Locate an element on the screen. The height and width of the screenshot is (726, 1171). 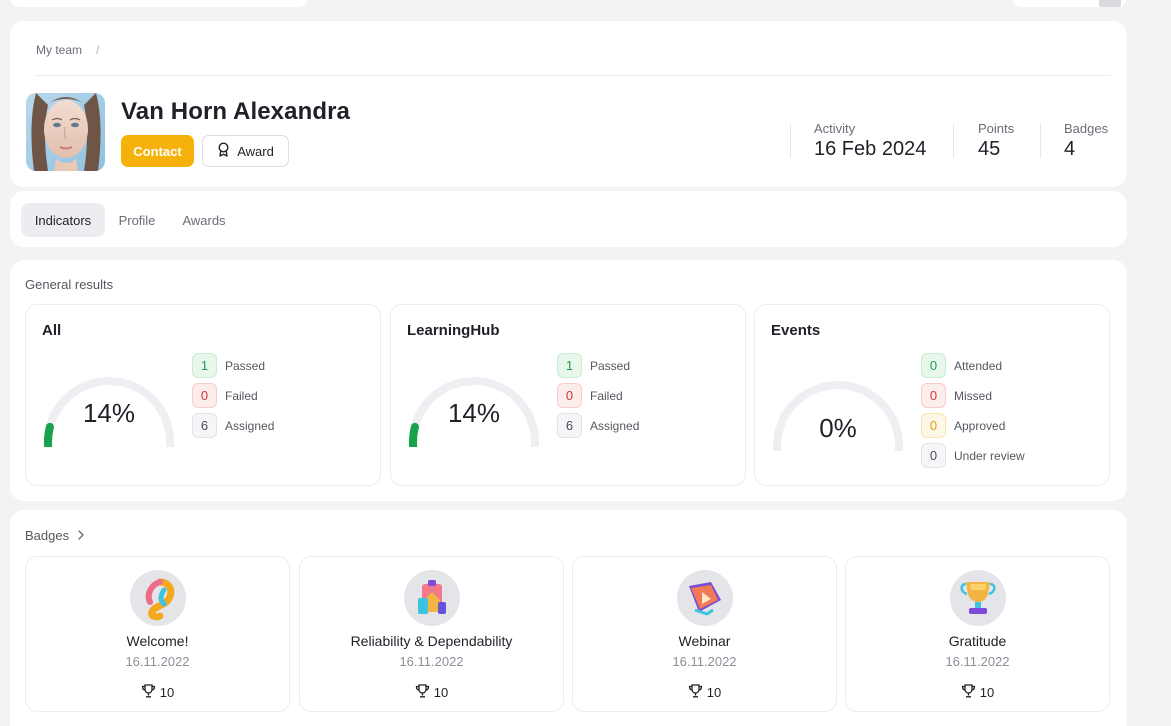
panel-title: Events is located at coordinates (796, 330).